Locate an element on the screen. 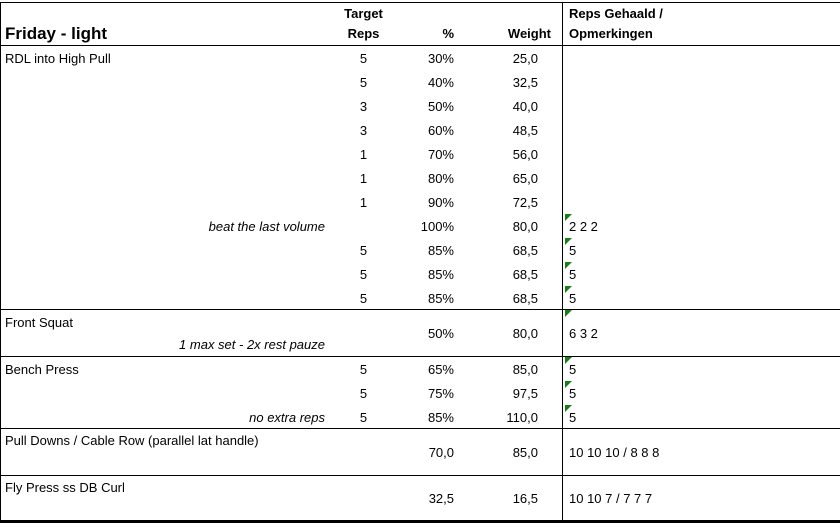  percent-cell: 32,5 is located at coordinates (441, 498).